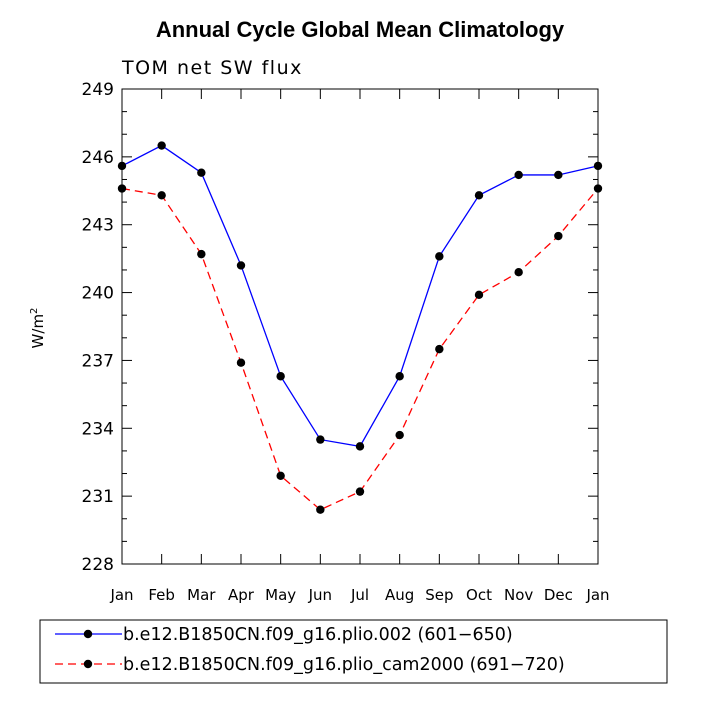 Image resolution: width=701 pixels, height=702 pixels. Describe the element at coordinates (518, 595) in the screenshot. I see `x-tick-label: Nov` at that location.